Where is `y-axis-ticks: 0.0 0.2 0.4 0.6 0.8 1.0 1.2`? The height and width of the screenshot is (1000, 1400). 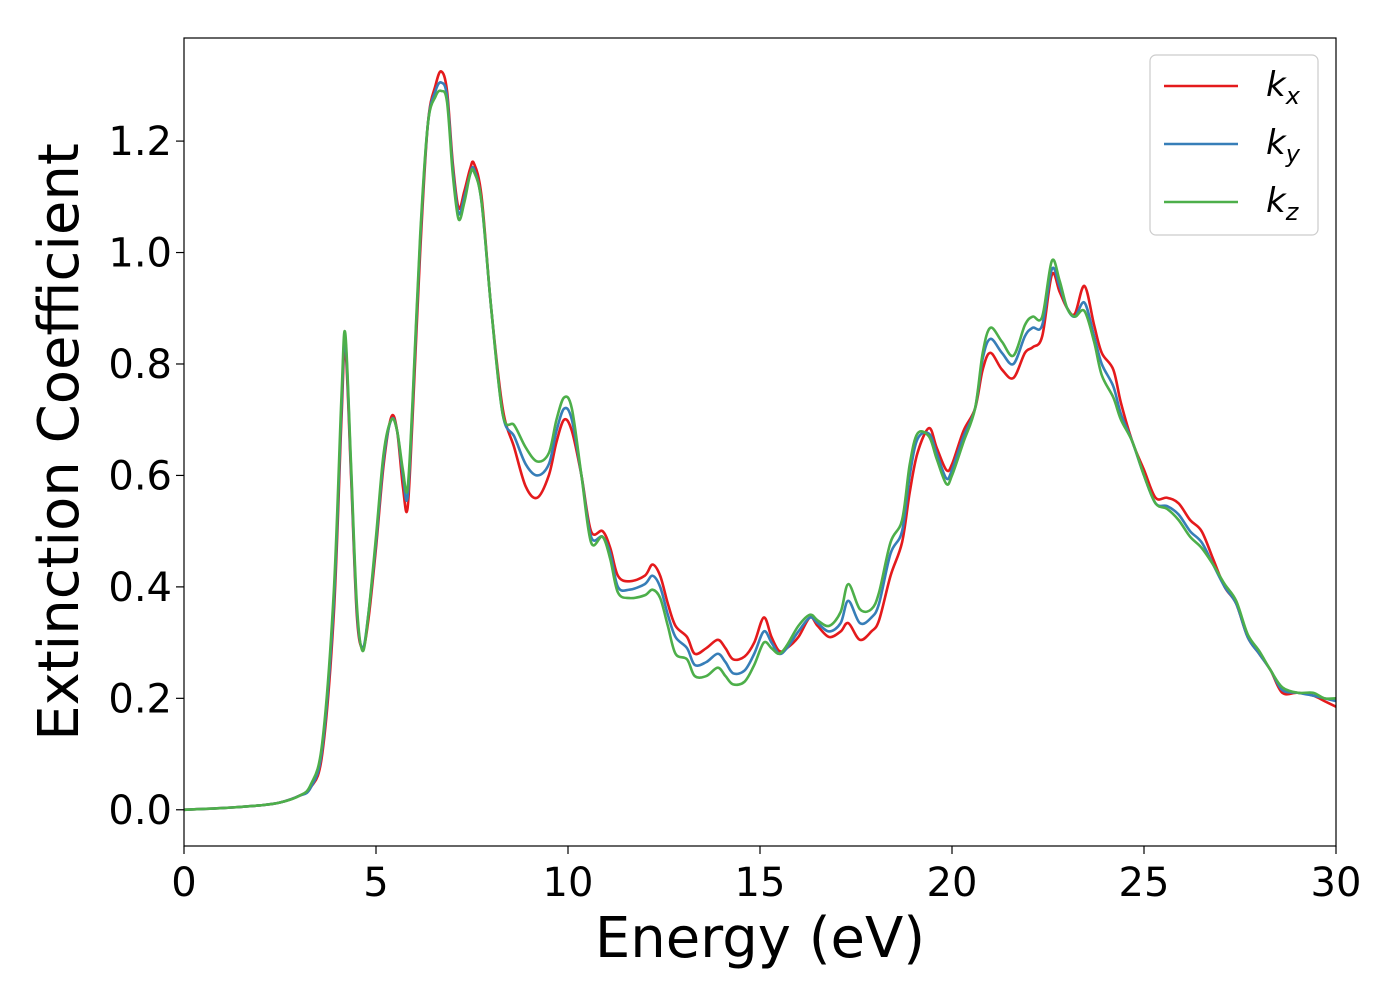 y-axis-ticks: 0.0 0.2 0.4 0.6 0.8 1.0 1.2 is located at coordinates (146, 476).